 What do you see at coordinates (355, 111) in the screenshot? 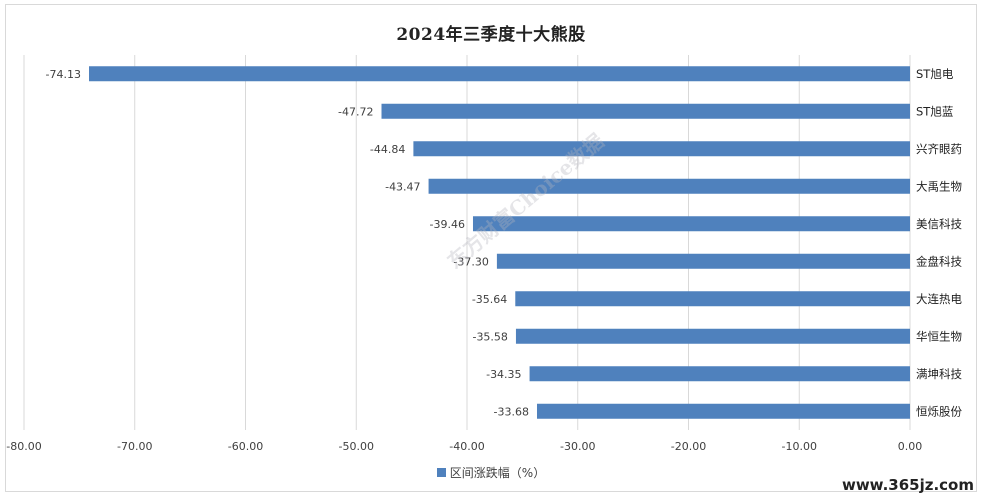
I see `value-label: -47.72` at bounding box center [355, 111].